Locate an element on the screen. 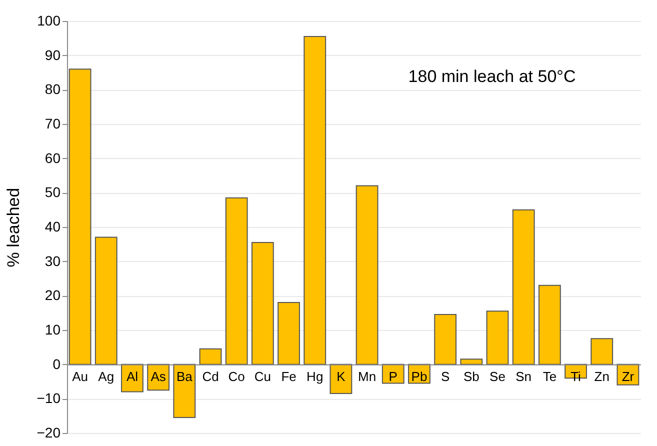 The height and width of the screenshot is (446, 657). x-tick-label: Co is located at coordinates (236, 376).